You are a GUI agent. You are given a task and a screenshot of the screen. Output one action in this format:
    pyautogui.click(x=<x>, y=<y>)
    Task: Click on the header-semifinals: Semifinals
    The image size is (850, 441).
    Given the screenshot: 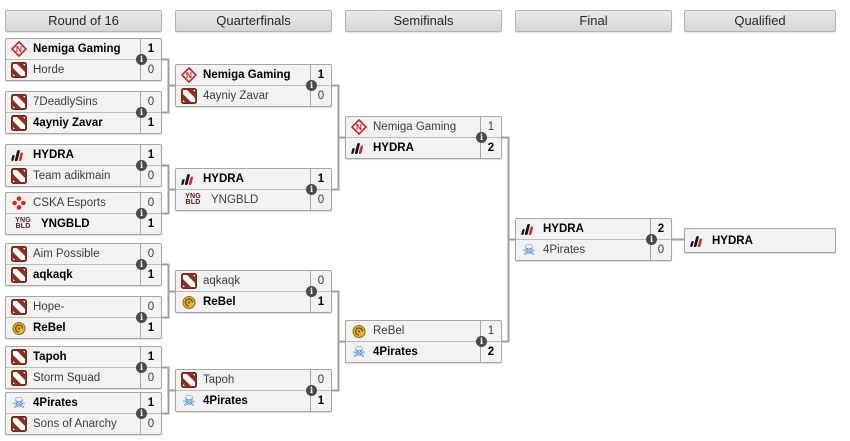 What is the action you would take?
    pyautogui.click(x=423, y=21)
    